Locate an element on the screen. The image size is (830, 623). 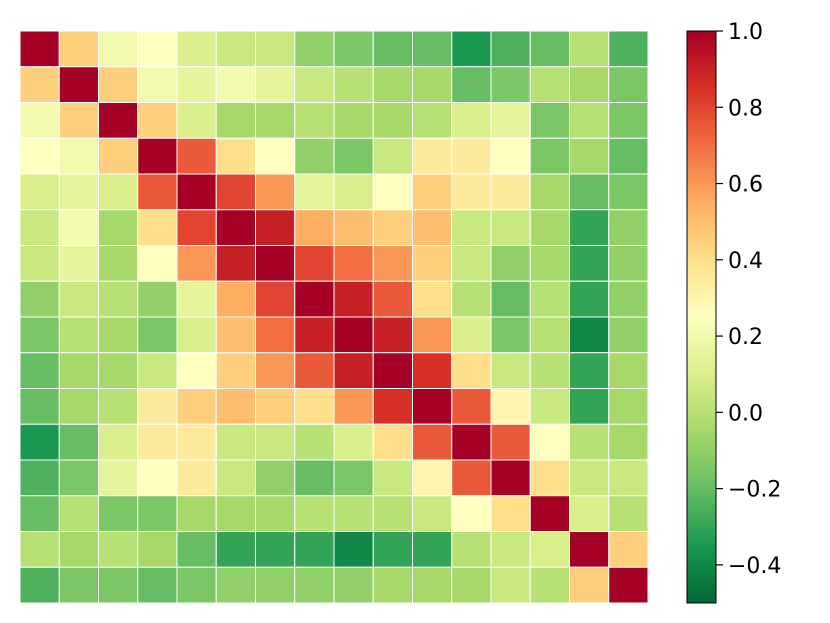
heatmap-cell-r1-c12 is located at coordinates (510, 84).